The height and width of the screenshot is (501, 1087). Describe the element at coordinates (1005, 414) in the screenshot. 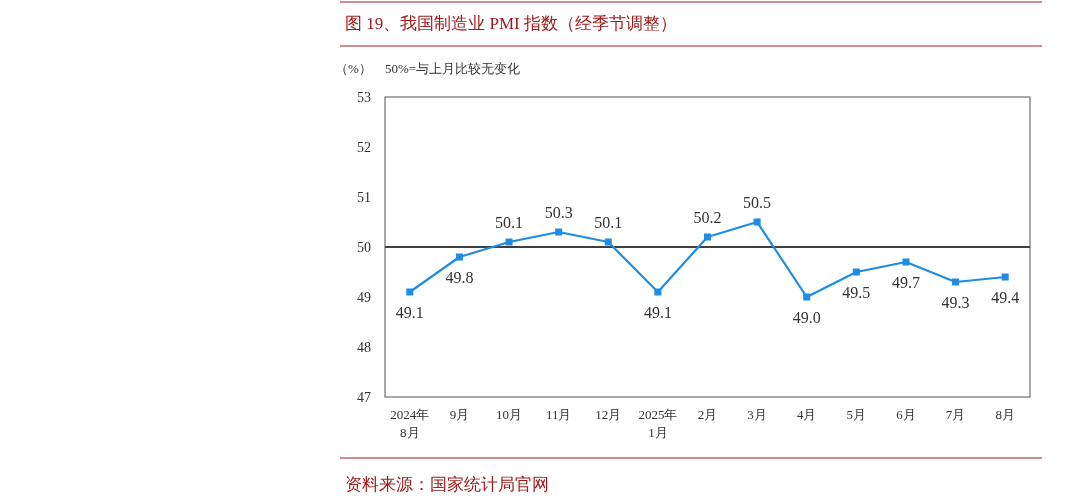

I see `x-tick-label: 8月` at that location.